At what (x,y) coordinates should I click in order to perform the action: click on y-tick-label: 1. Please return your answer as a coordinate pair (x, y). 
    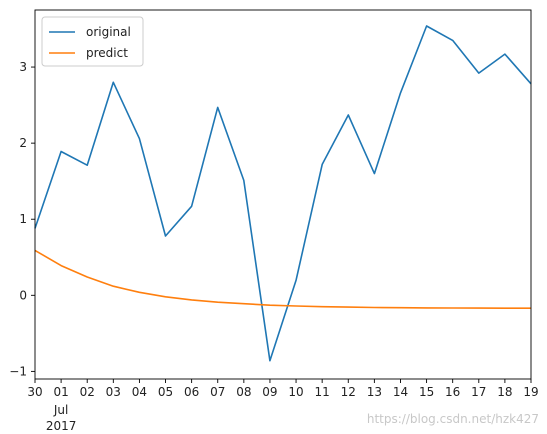
    Looking at the image, I should click on (23, 219).